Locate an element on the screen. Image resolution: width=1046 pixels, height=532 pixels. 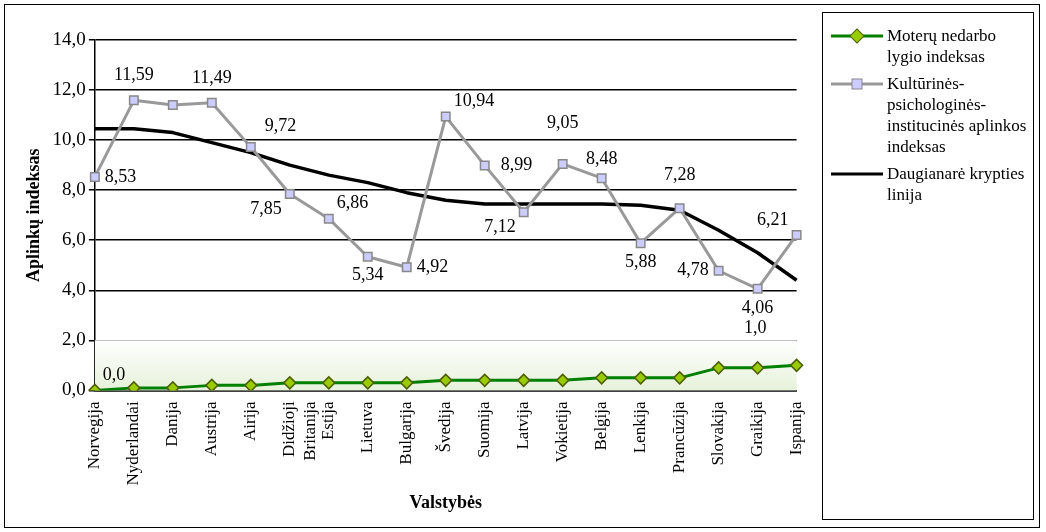
data-label: 4,78 is located at coordinates (693, 269).